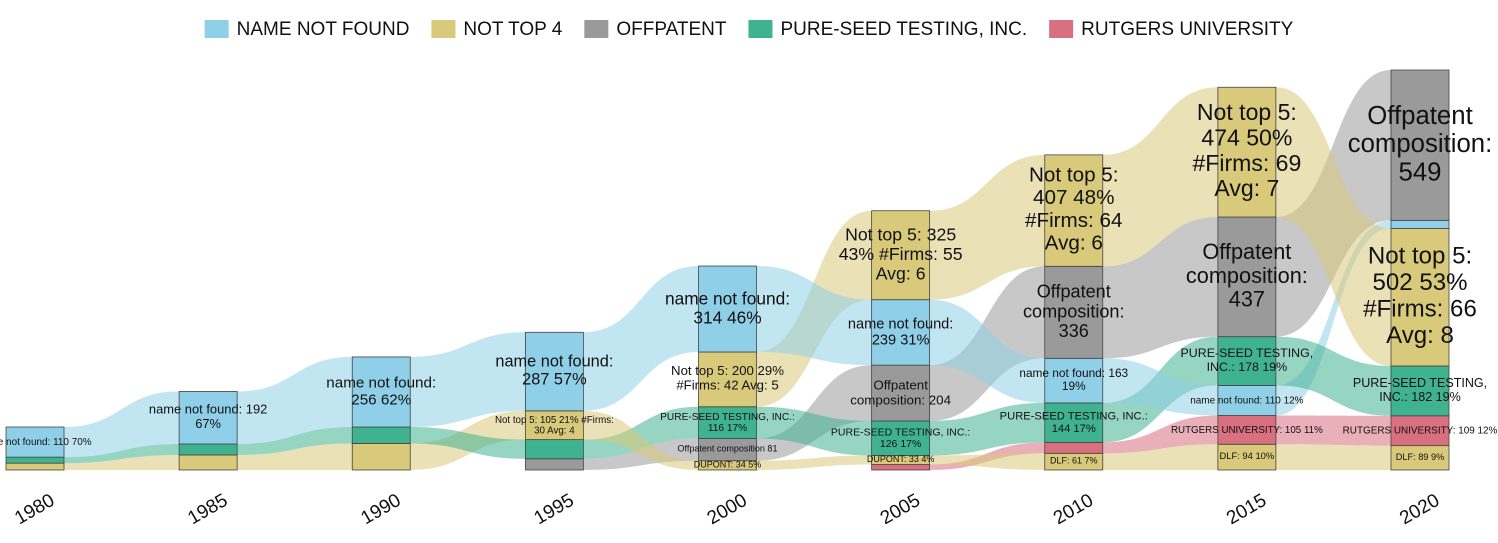 This screenshot has height=543, width=1498. I want to click on x-tick-label: 2020, so click(1419, 509).